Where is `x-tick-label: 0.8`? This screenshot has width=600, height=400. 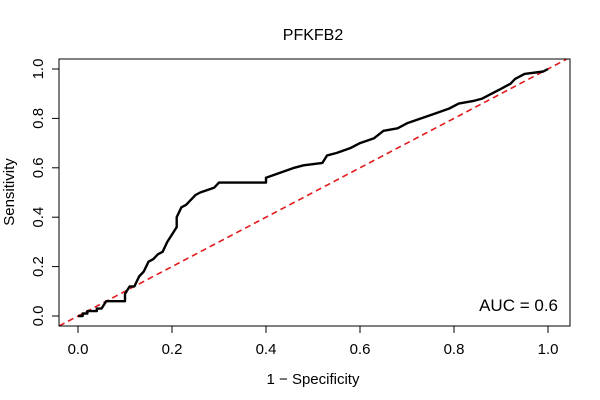
x-tick-label: 0.8 is located at coordinates (454, 349).